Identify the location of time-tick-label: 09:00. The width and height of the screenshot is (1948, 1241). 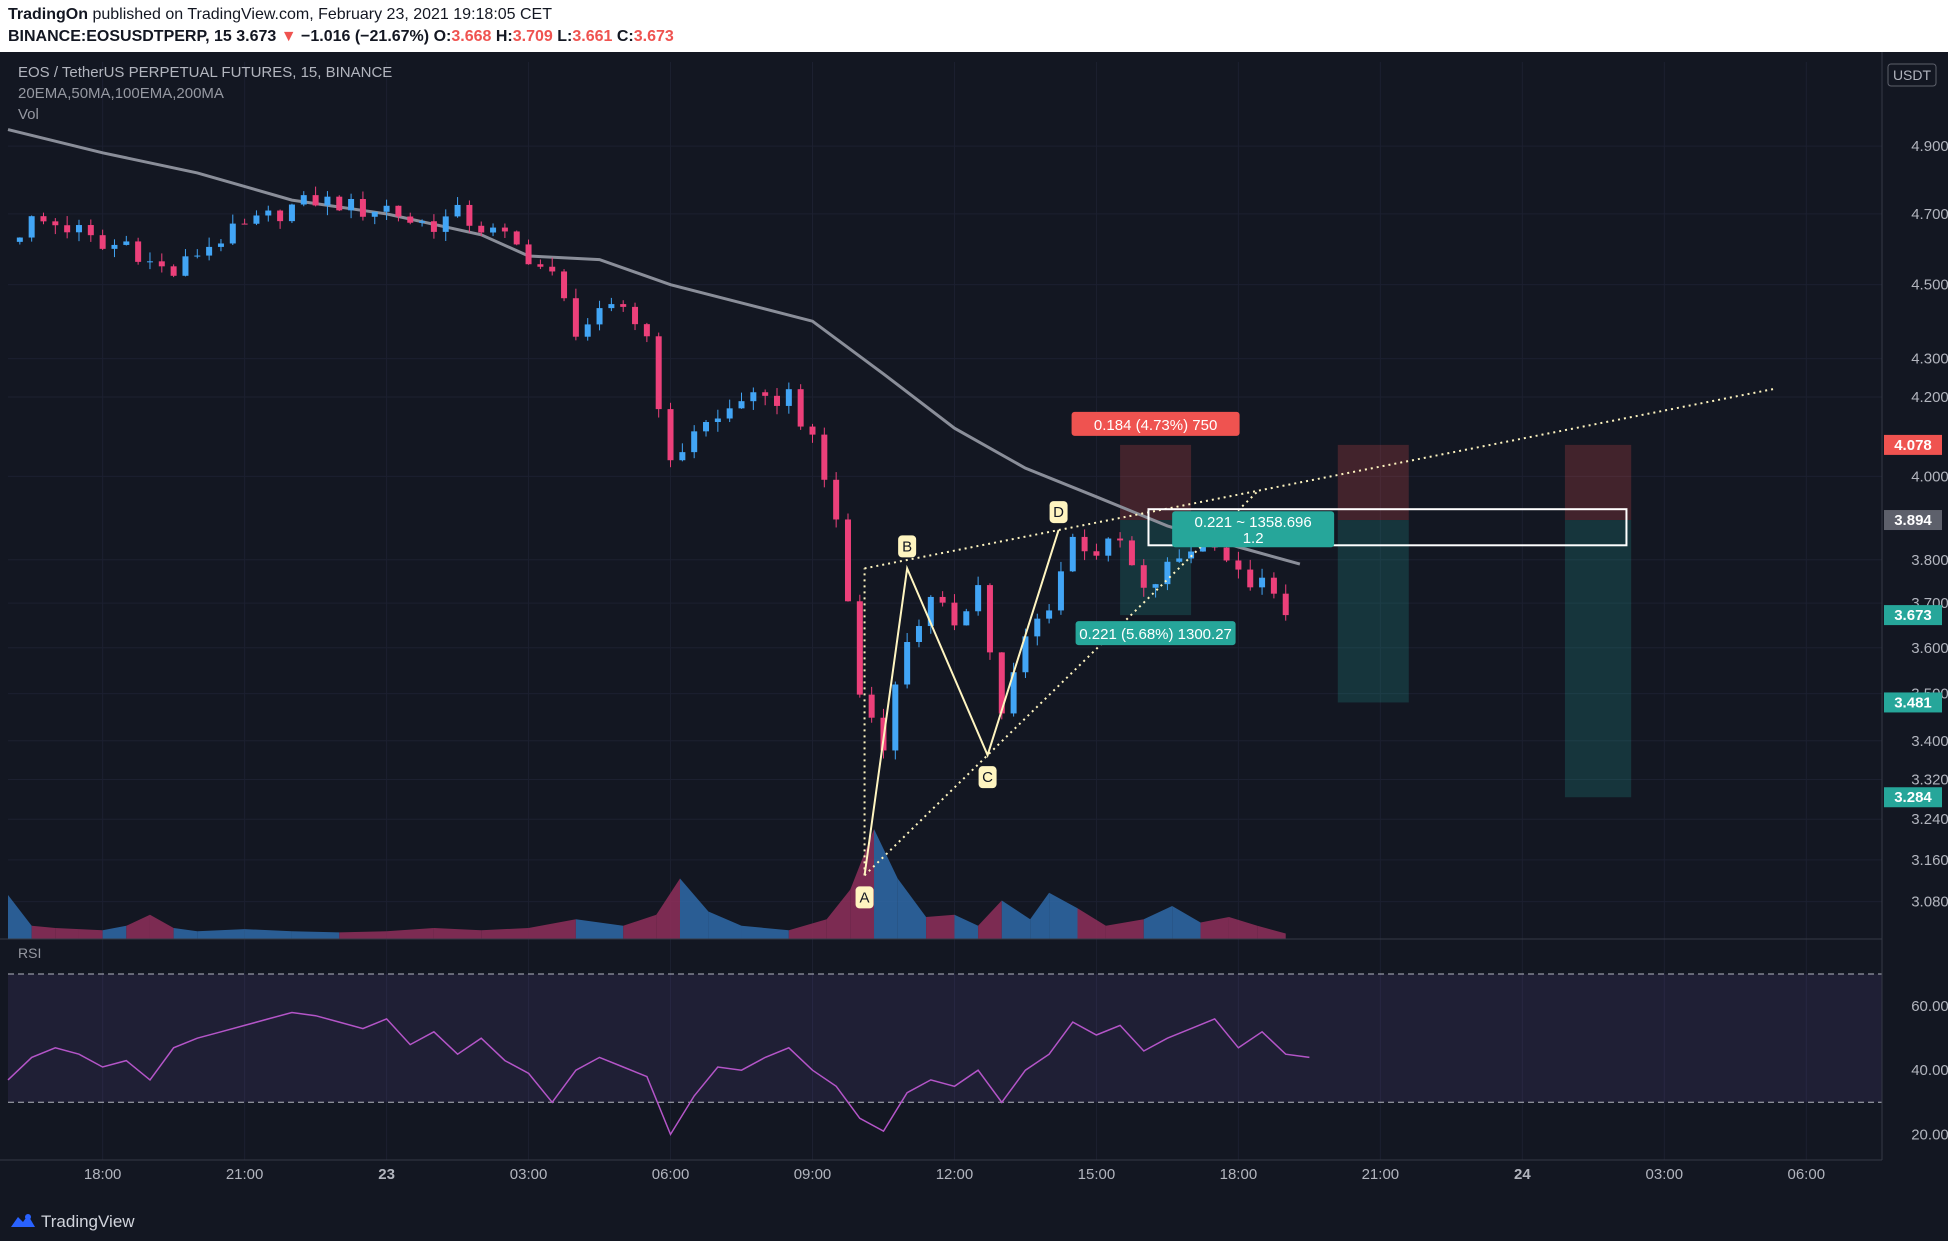
(813, 1174).